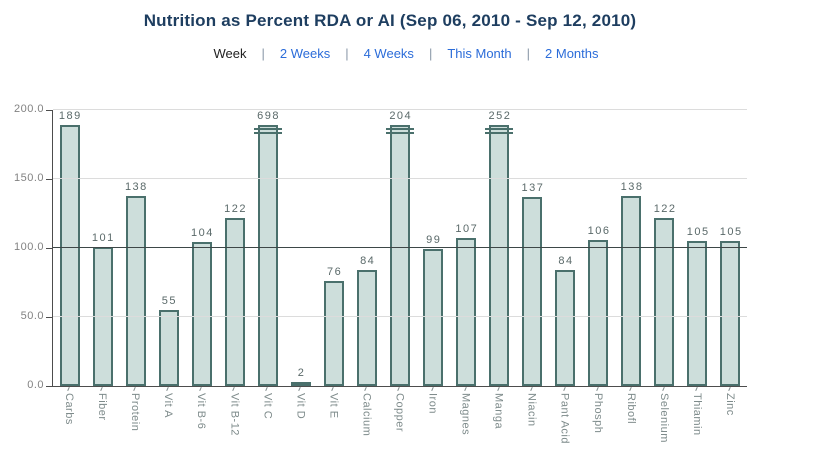 This screenshot has width=824, height=459. I want to click on bar-slot: 252, so click(499, 248).